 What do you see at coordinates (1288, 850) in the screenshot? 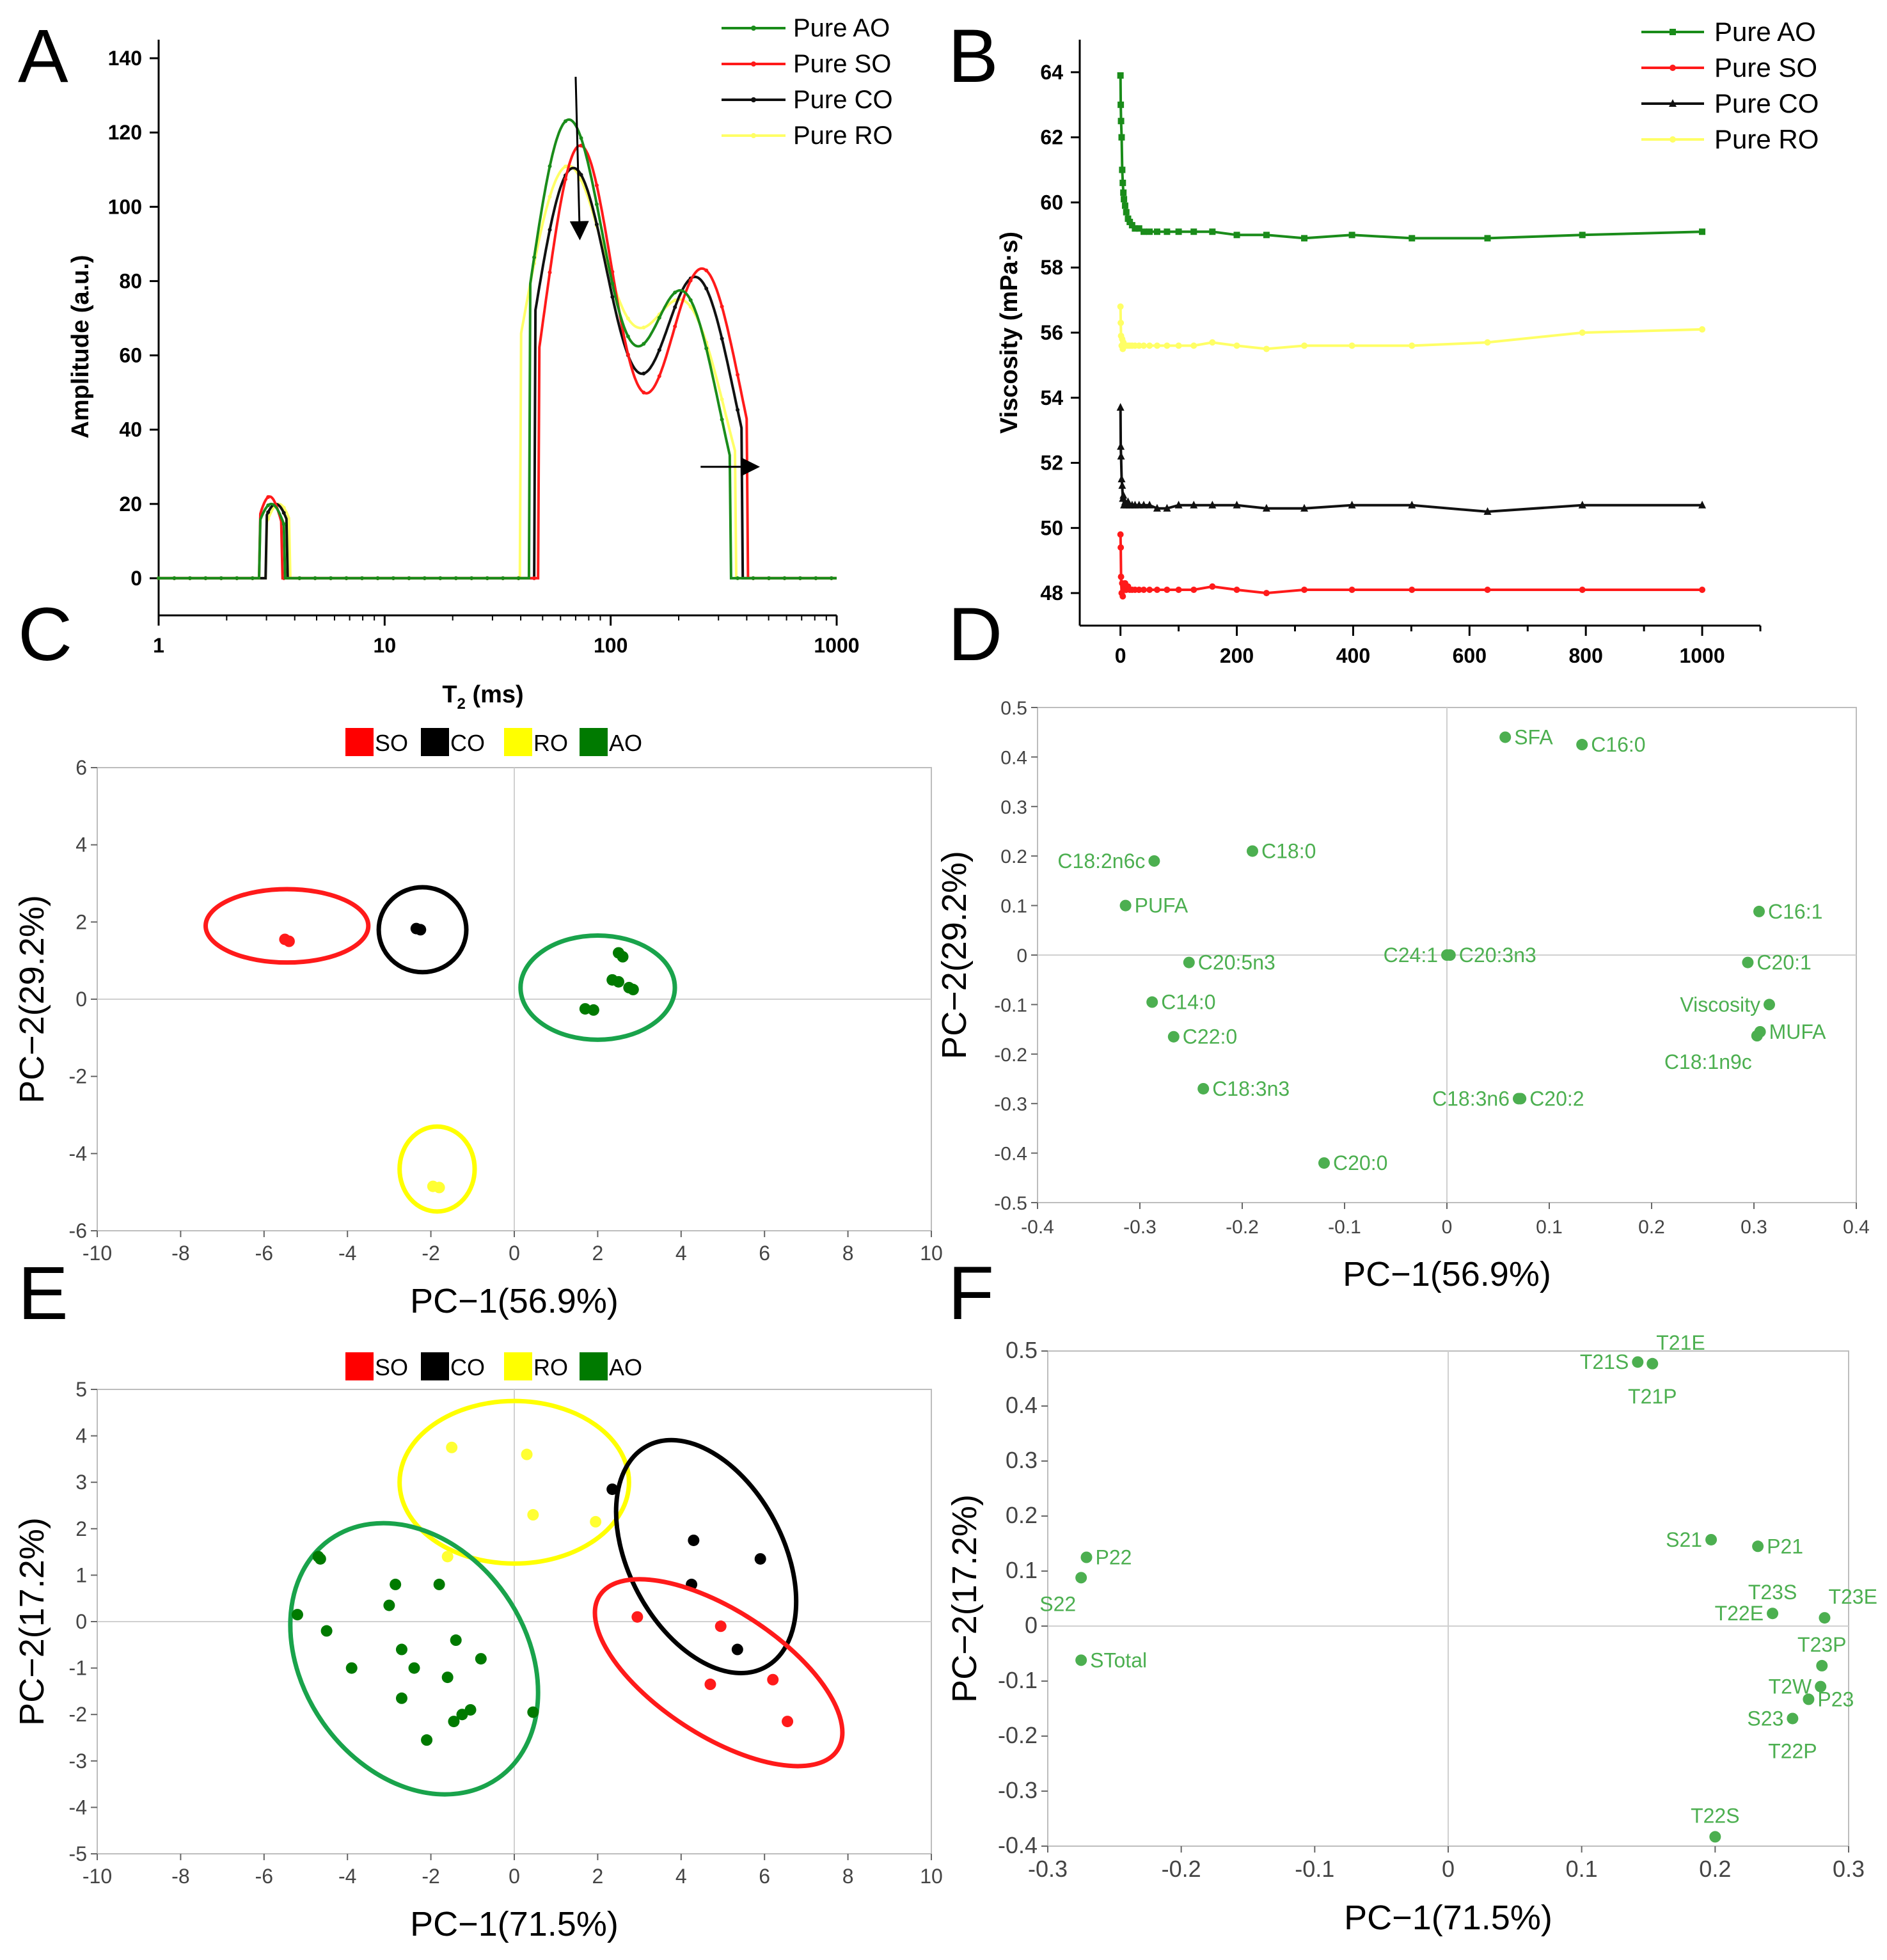
I see `loading-label: C18:0` at bounding box center [1288, 850].